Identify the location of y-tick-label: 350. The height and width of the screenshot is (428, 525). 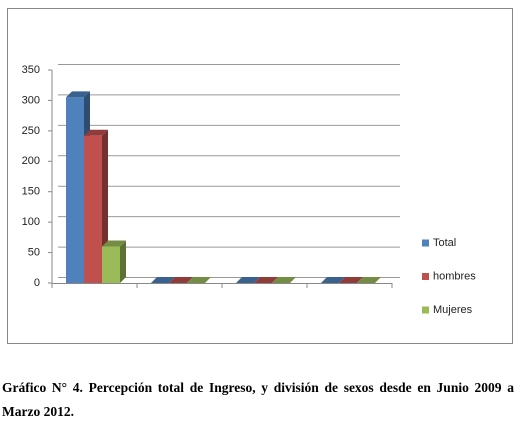
(31, 70).